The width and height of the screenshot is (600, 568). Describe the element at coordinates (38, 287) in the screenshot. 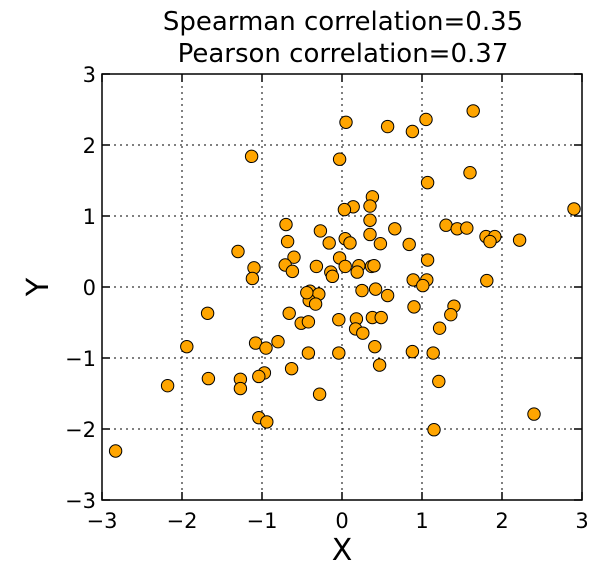

I see `y-axis-label: Y` at that location.